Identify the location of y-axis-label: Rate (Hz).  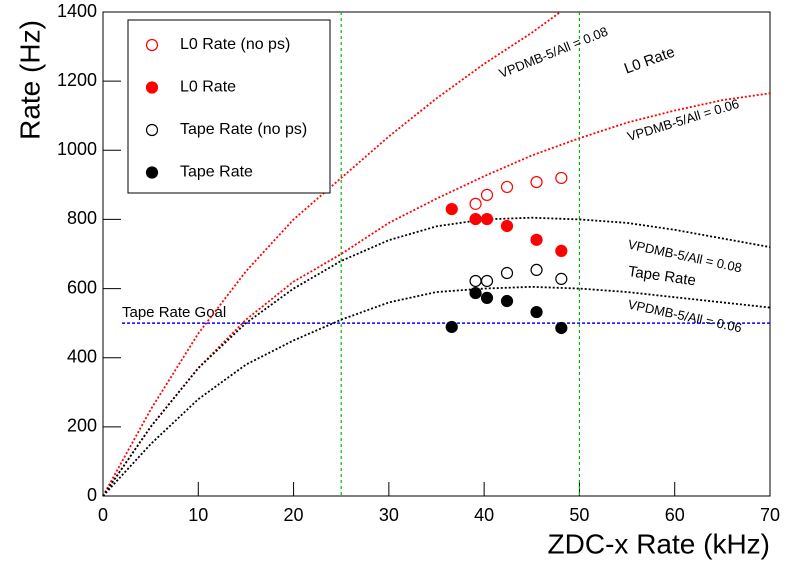
(29, 80).